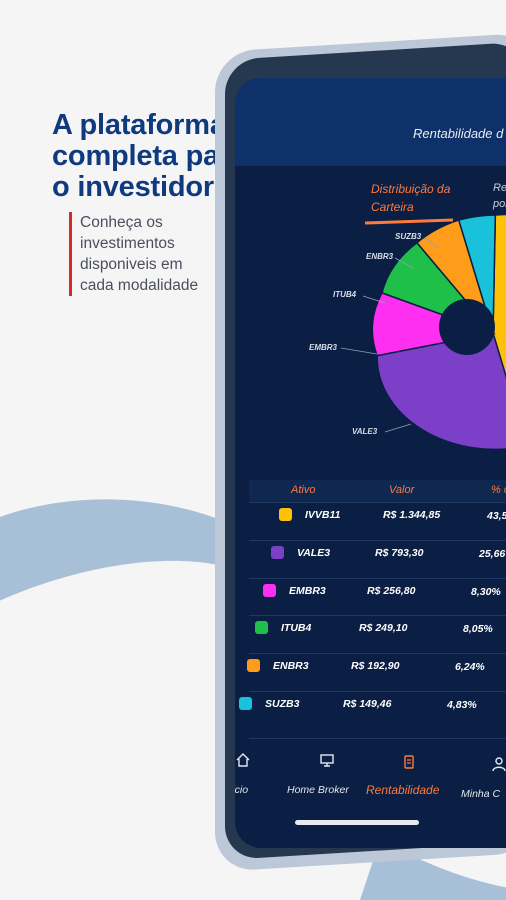 The height and width of the screenshot is (900, 506). What do you see at coordinates (412, 515) in the screenshot?
I see `asset-value: R$ 1.344,85` at bounding box center [412, 515].